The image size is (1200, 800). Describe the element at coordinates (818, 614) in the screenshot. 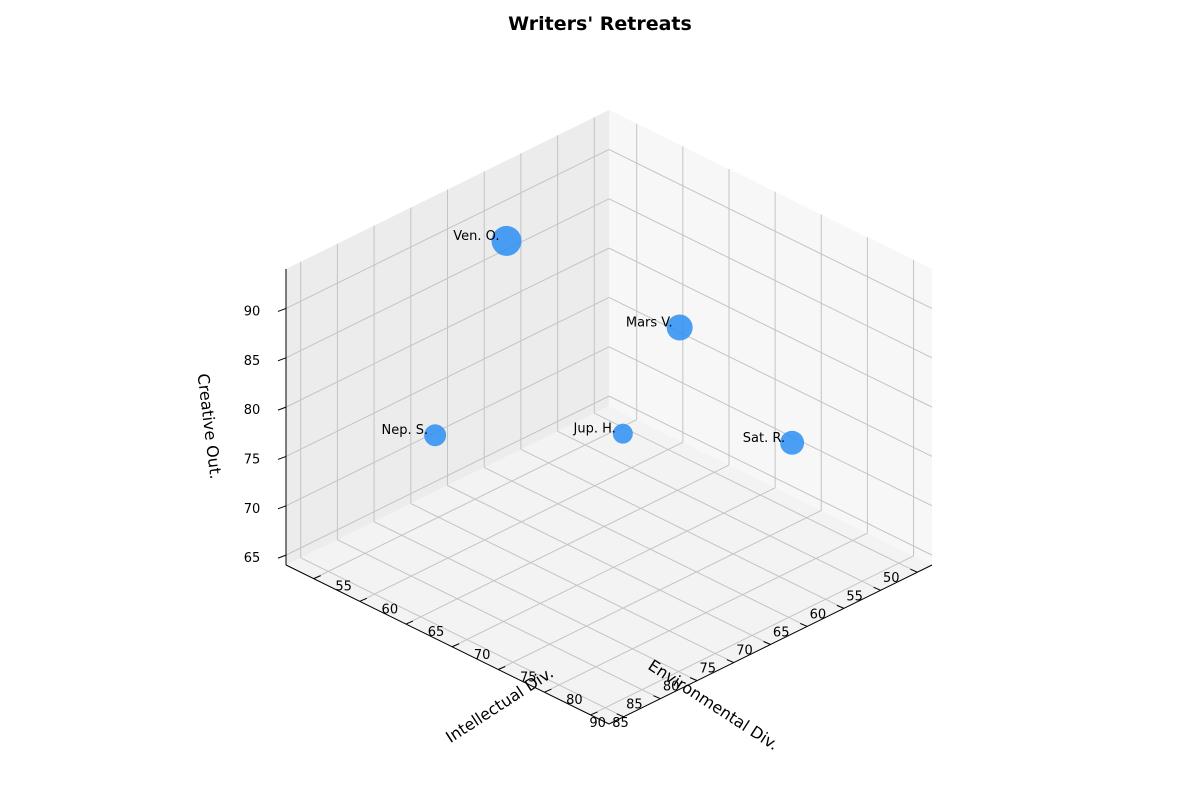

I see `y-tick-label: 60` at that location.